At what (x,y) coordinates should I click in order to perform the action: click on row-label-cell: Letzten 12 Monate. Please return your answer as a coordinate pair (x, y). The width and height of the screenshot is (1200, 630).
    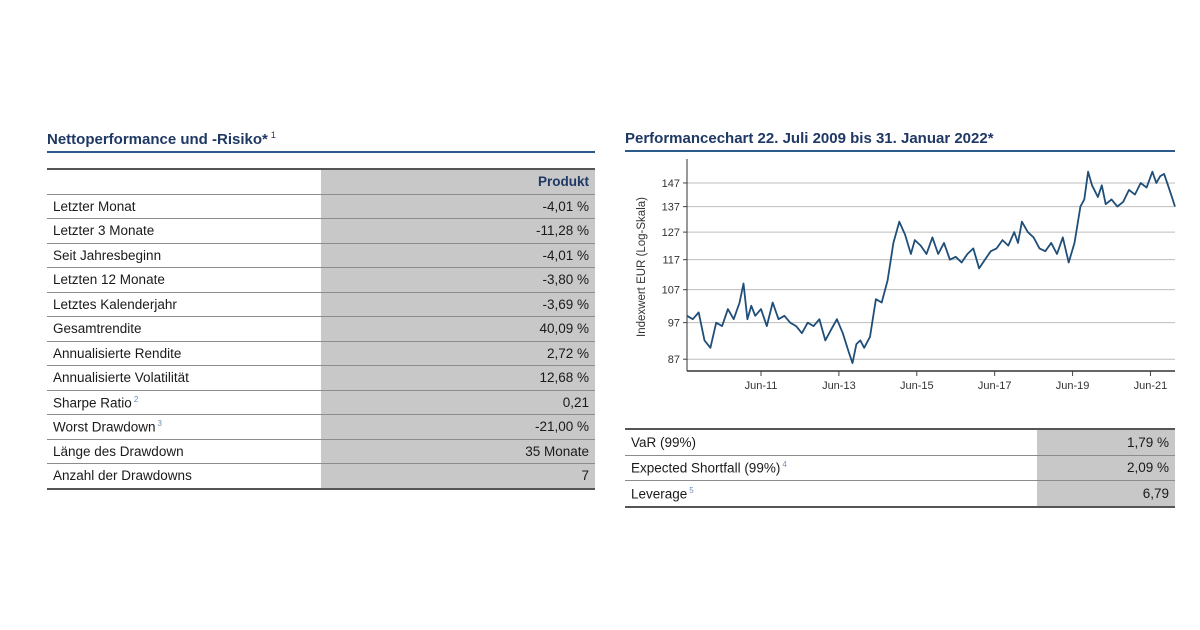
    Looking at the image, I should click on (184, 280).